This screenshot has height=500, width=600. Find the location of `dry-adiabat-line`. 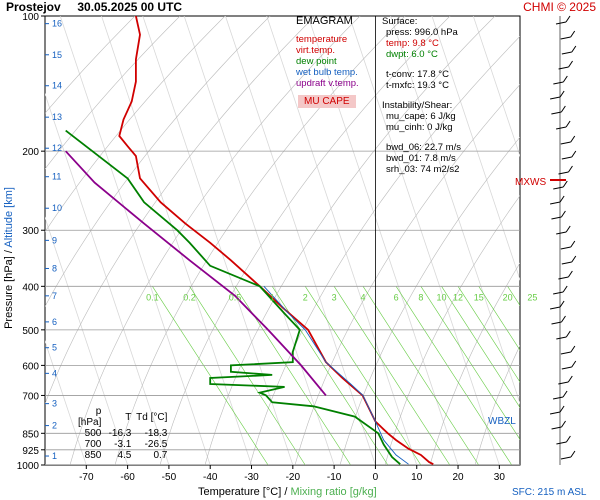

dry-adiabat-line is located at coordinates (452, 330).